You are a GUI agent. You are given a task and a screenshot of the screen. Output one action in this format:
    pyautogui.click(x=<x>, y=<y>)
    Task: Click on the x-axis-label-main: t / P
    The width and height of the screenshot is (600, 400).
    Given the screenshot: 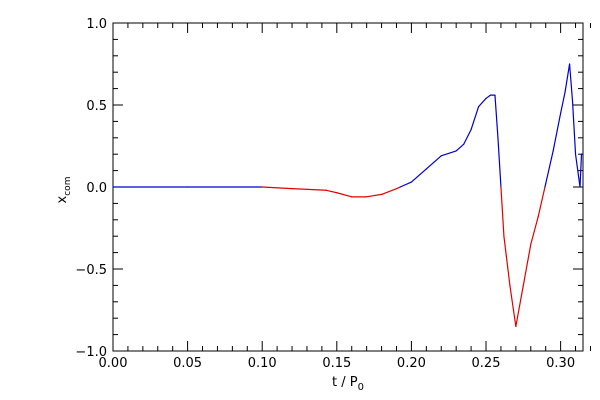 What is the action you would take?
    pyautogui.click(x=345, y=382)
    